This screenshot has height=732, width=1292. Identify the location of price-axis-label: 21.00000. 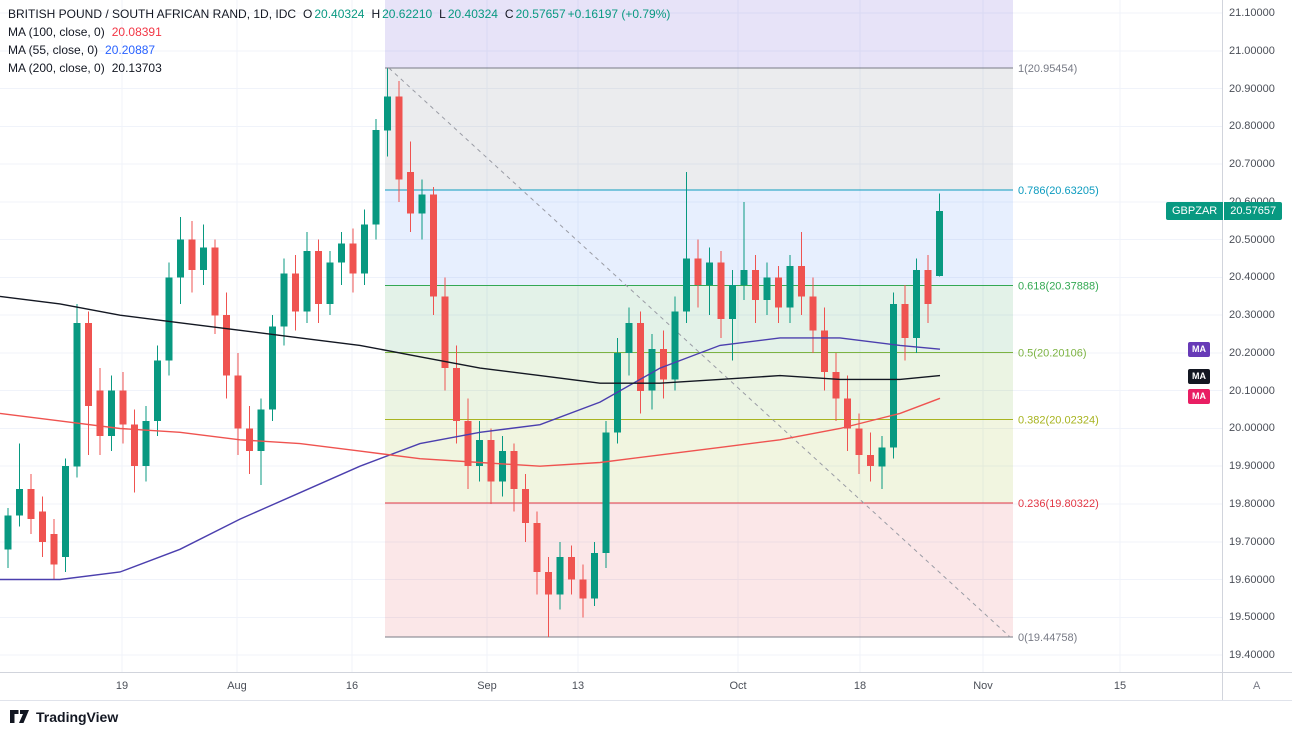
(1252, 51).